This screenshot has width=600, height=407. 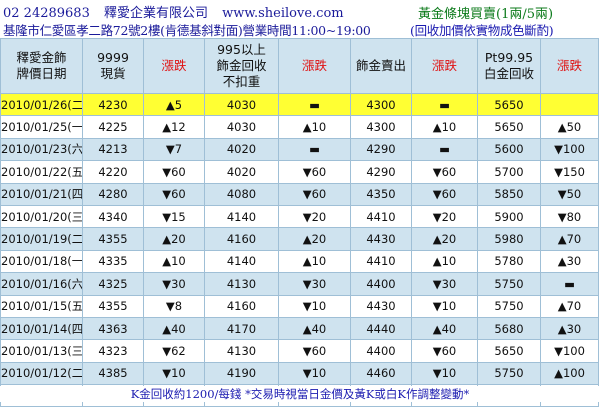 I want to click on table-row: 2010/01/15(五) 4355 ▼8 4160 ▼10 4430 ▼10 5750 ▲70, so click(x=299, y=306).